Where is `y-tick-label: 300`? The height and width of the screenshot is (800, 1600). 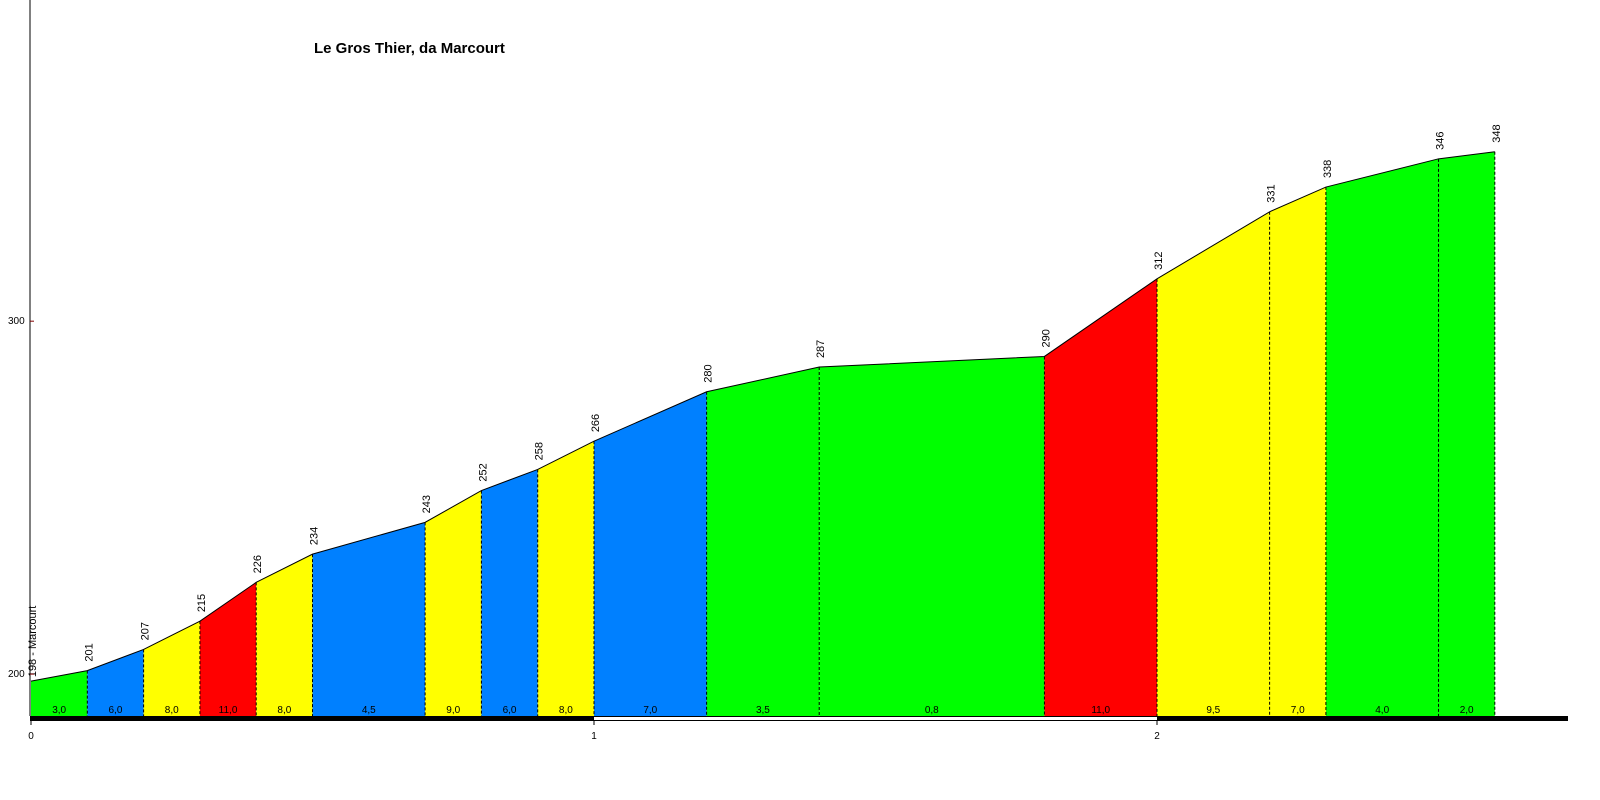 y-tick-label: 300 is located at coordinates (16, 321).